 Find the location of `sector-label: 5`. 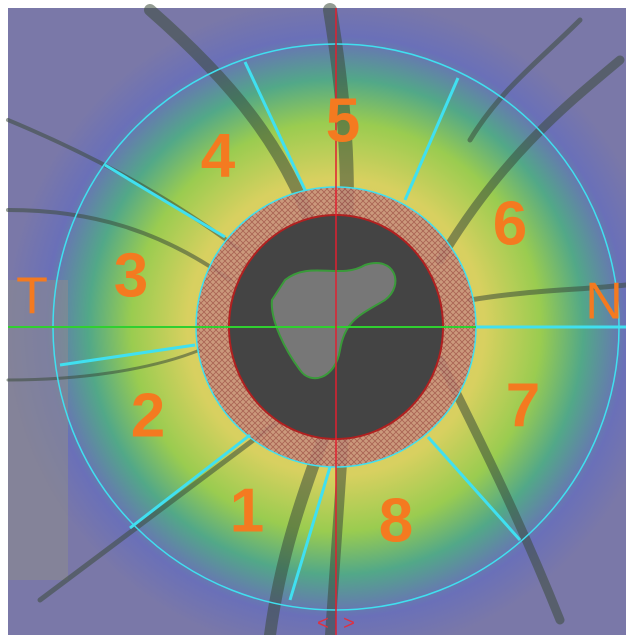

sector-label: 5 is located at coordinates (343, 120).